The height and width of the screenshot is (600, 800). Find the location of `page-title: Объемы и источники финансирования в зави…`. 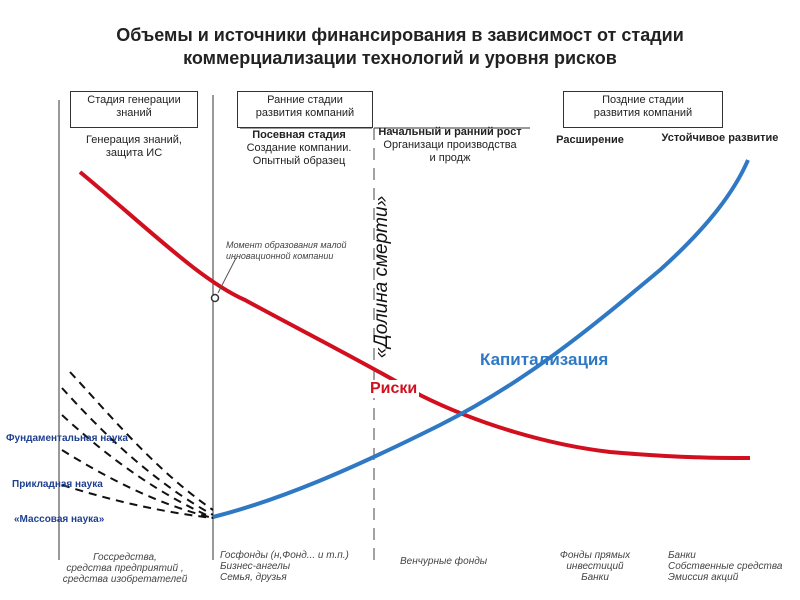

page-title: Объемы и источники финансирования в зави… is located at coordinates (400, 47).